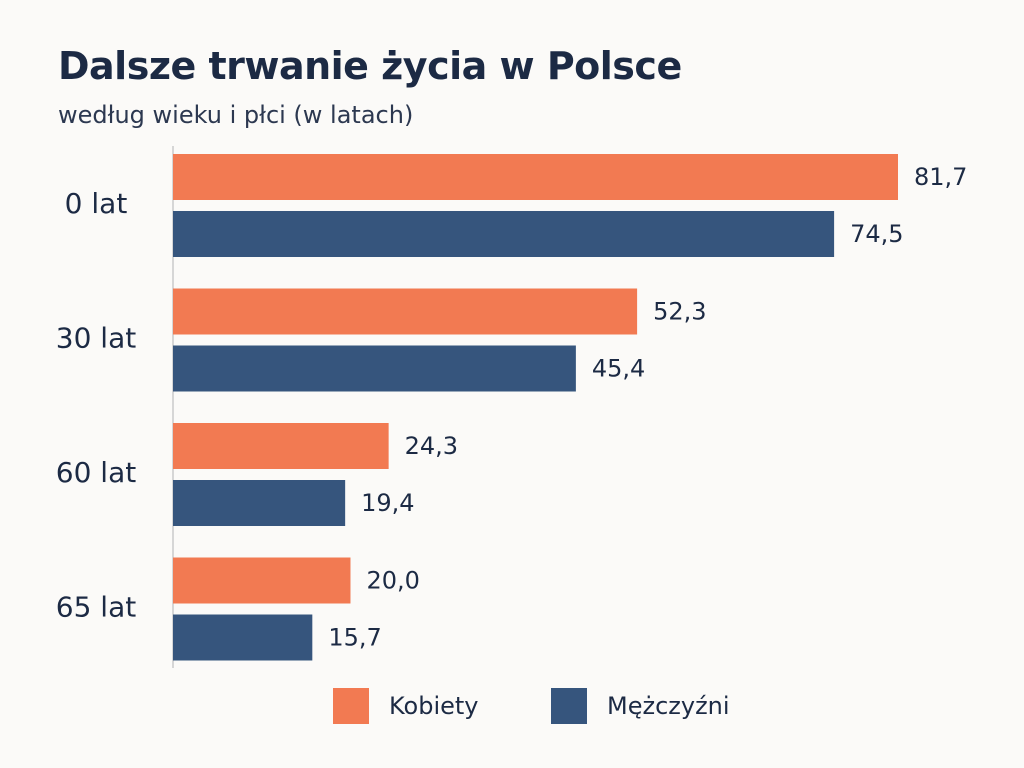  I want to click on category-label: 30 lat, so click(96, 338).